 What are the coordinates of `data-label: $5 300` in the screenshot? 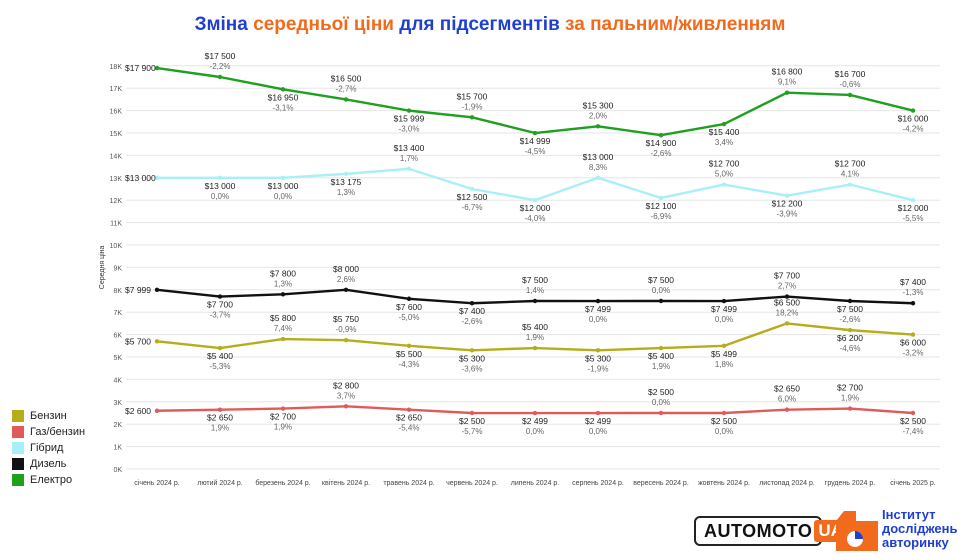 It's located at (472, 358).